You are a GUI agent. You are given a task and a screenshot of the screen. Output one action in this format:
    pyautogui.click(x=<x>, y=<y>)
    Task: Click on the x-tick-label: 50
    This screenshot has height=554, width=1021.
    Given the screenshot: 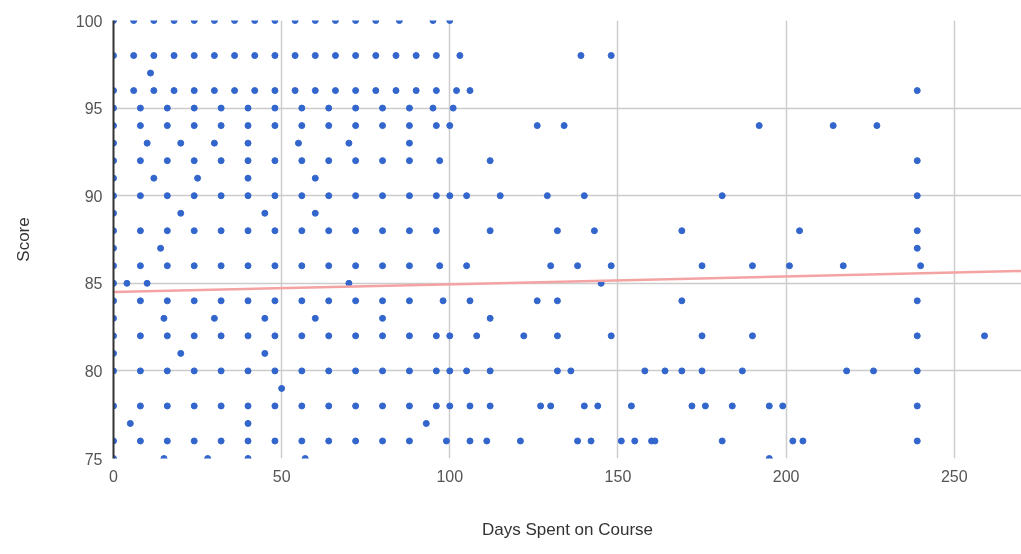 What is the action you would take?
    pyautogui.click(x=281, y=476)
    